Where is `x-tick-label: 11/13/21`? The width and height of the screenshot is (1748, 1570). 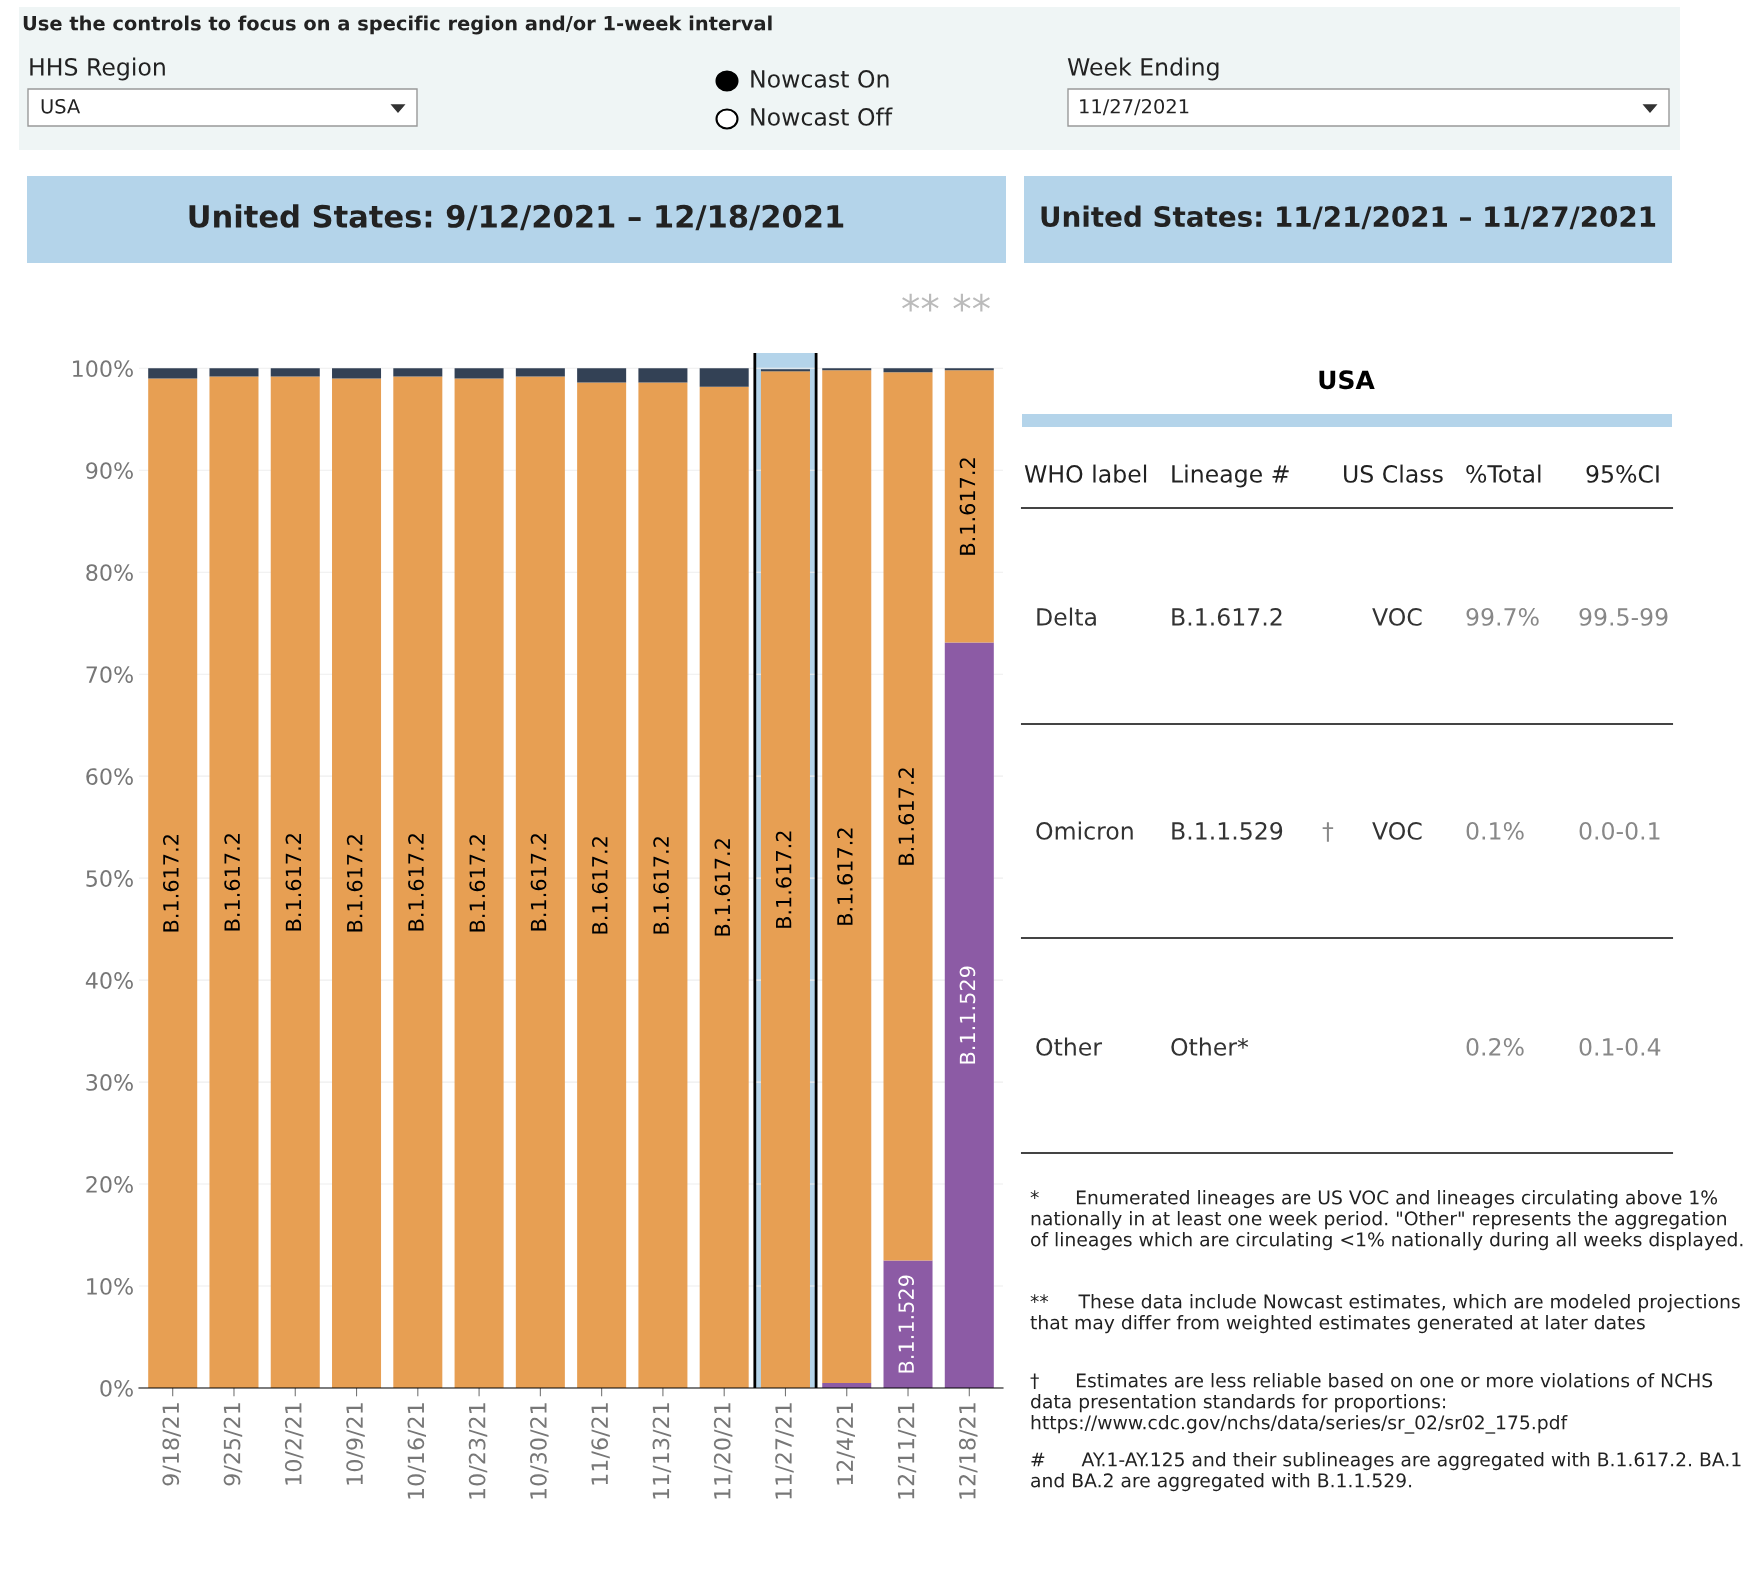
x-tick-label: 11/13/21 is located at coordinates (662, 1451).